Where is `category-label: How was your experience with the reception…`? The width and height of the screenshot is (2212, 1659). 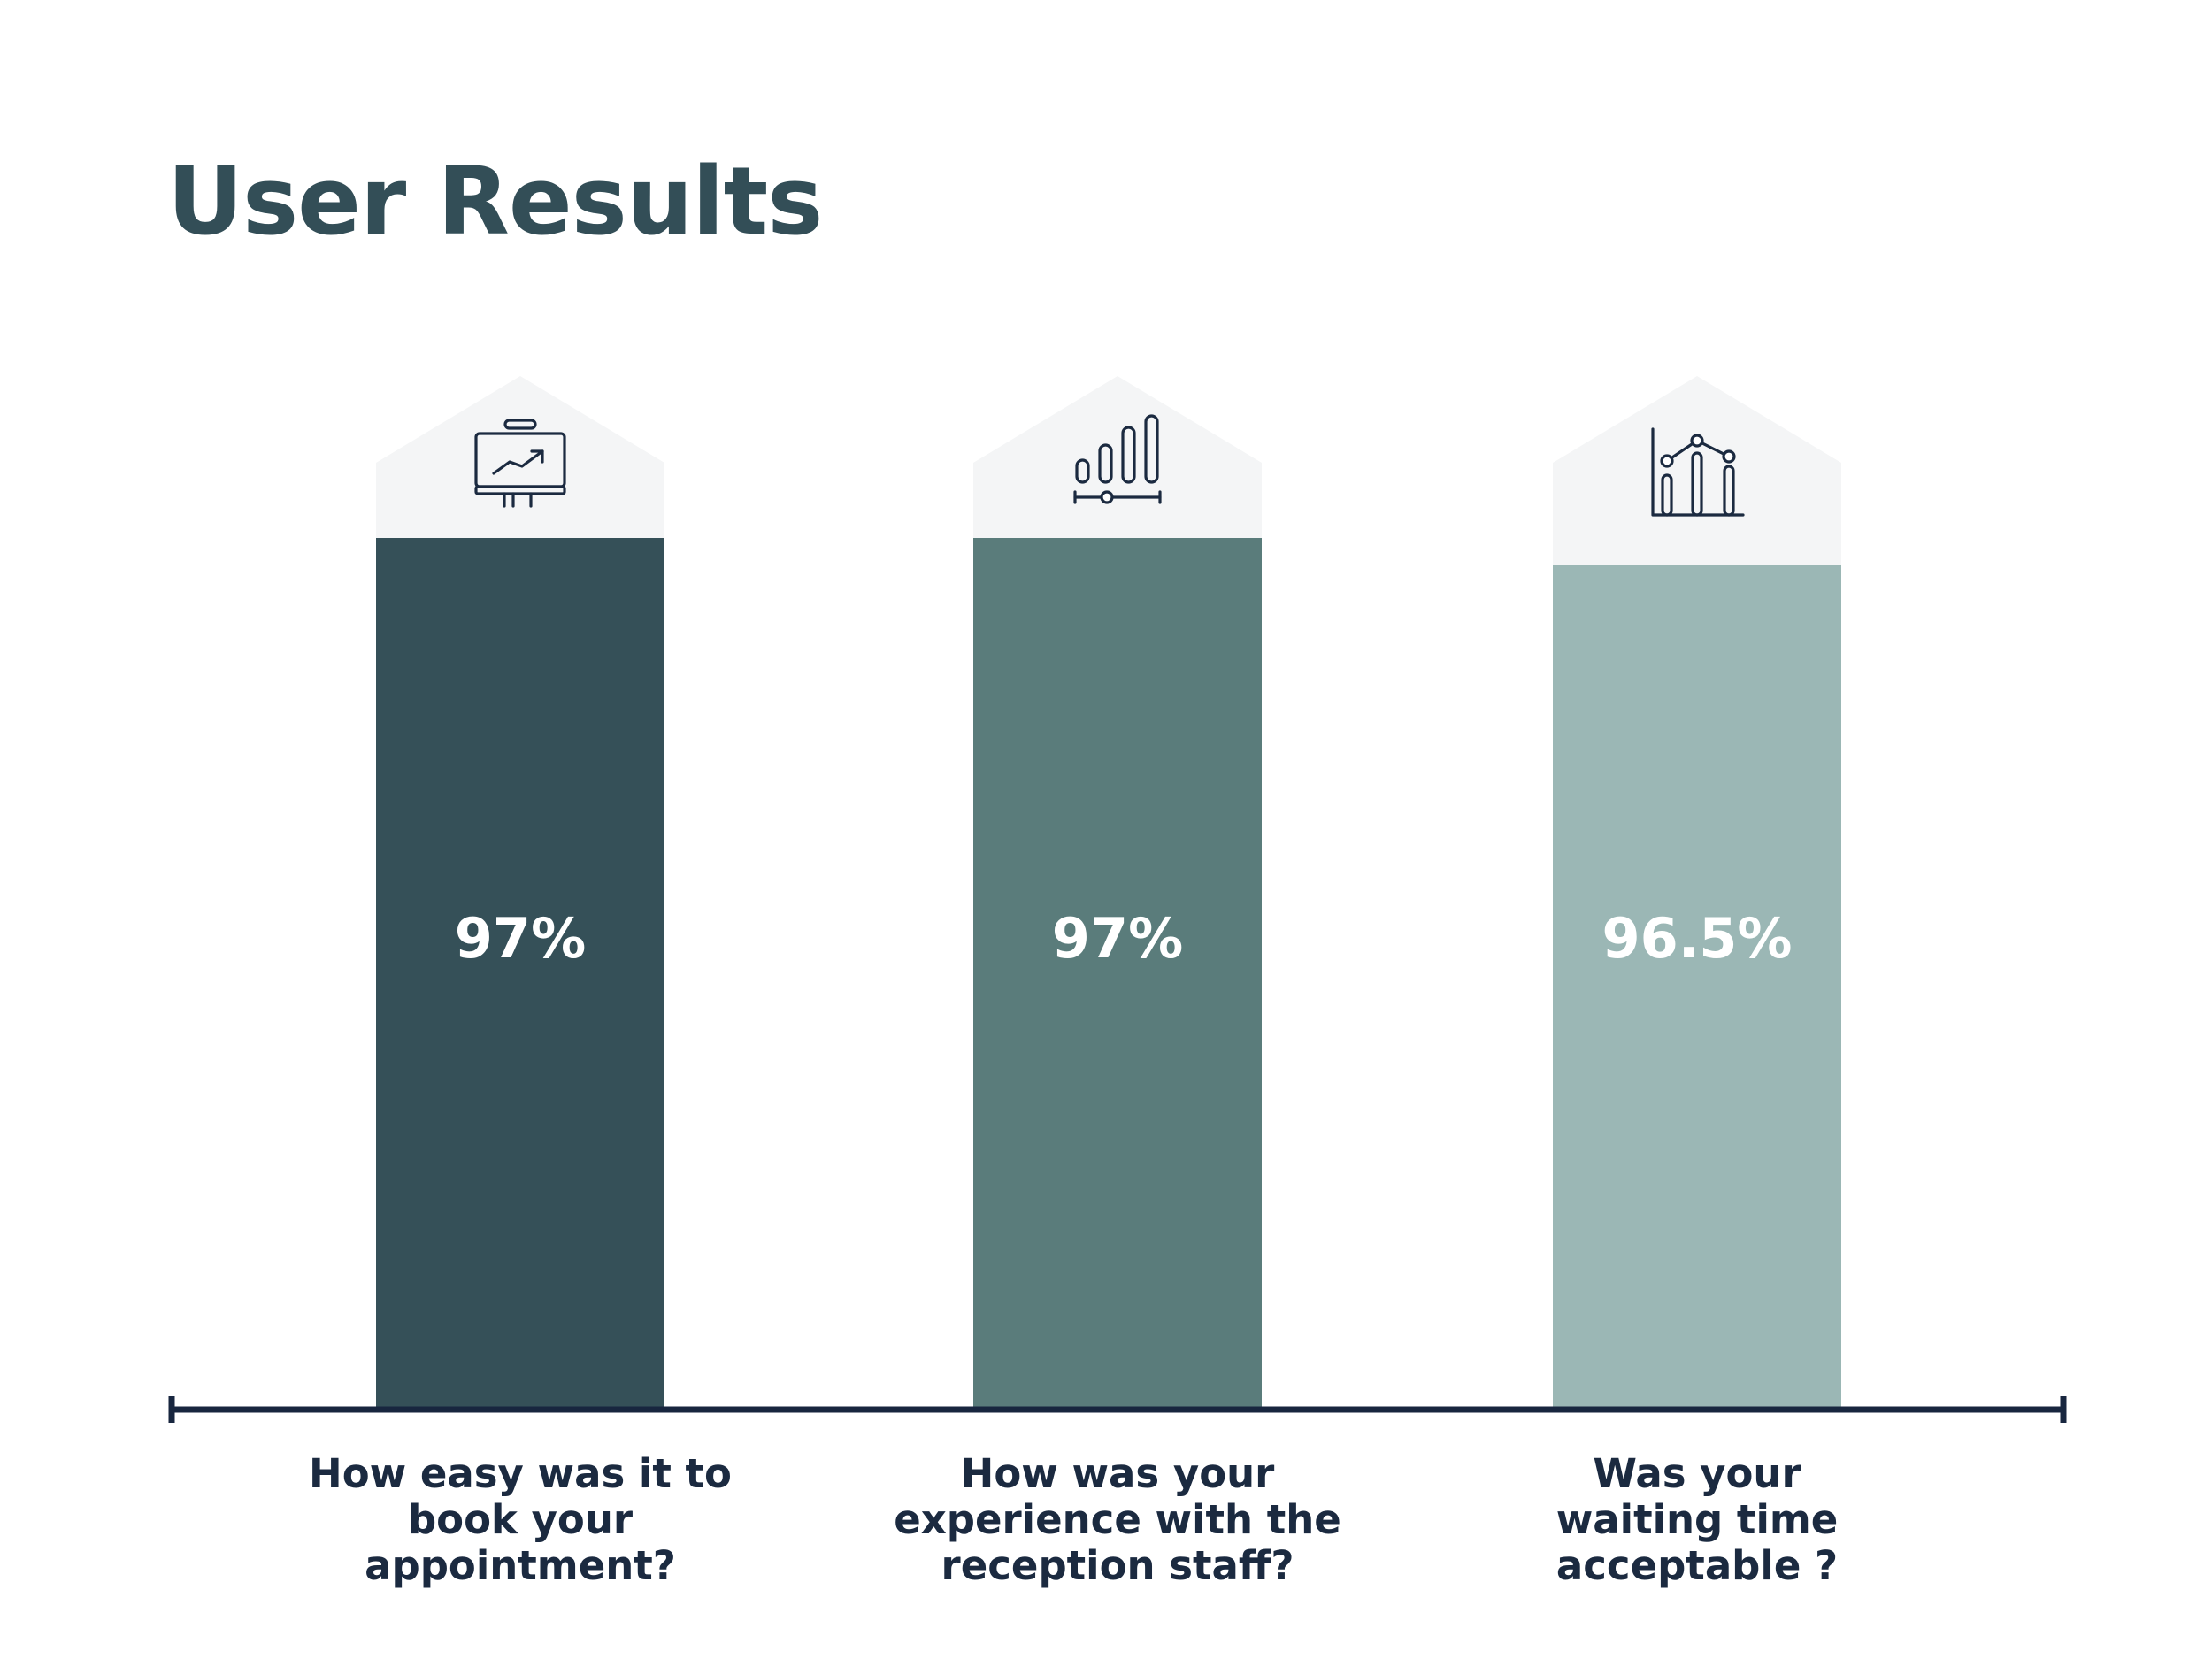 category-label: How was your experience with the reception… is located at coordinates (1117, 1520).